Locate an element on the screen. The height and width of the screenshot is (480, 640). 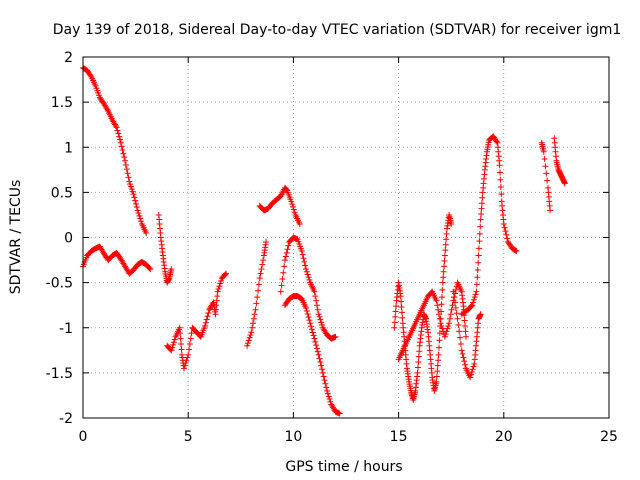
y-tick-label: 0 is located at coordinates (68, 239).